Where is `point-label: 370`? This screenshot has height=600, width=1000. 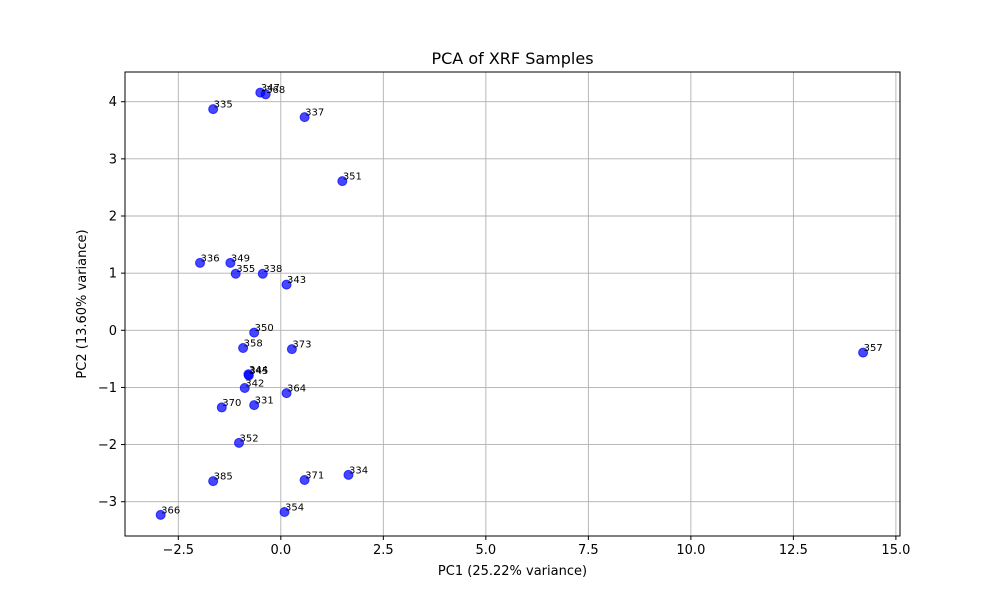 point-label: 370 is located at coordinates (231, 403).